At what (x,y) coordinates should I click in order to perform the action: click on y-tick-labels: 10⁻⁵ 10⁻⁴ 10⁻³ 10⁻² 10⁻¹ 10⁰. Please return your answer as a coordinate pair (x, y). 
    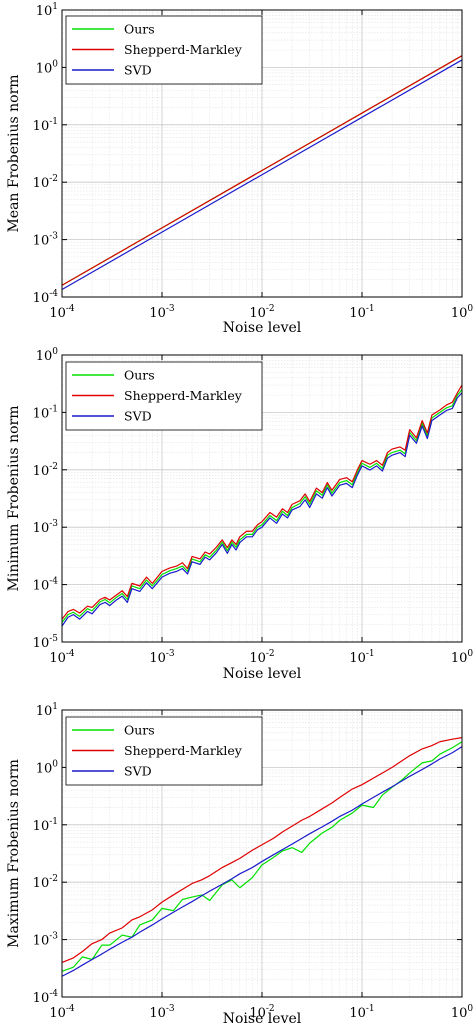
    Looking at the image, I should click on (46, 499).